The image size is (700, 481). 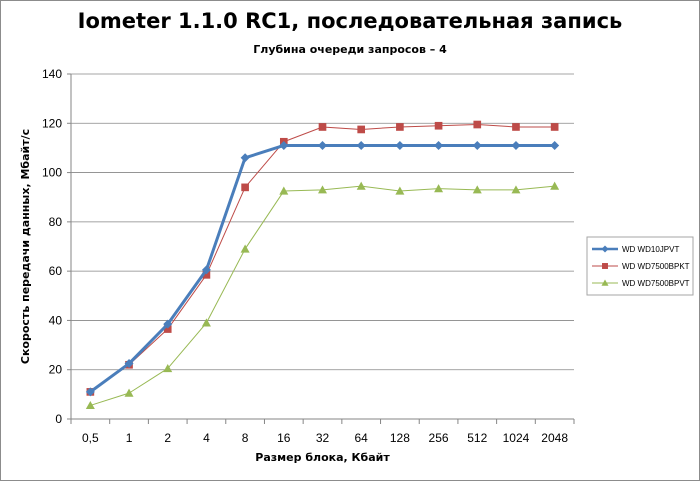 What do you see at coordinates (56, 370) in the screenshot?
I see `y-tick-label: 20` at bounding box center [56, 370].